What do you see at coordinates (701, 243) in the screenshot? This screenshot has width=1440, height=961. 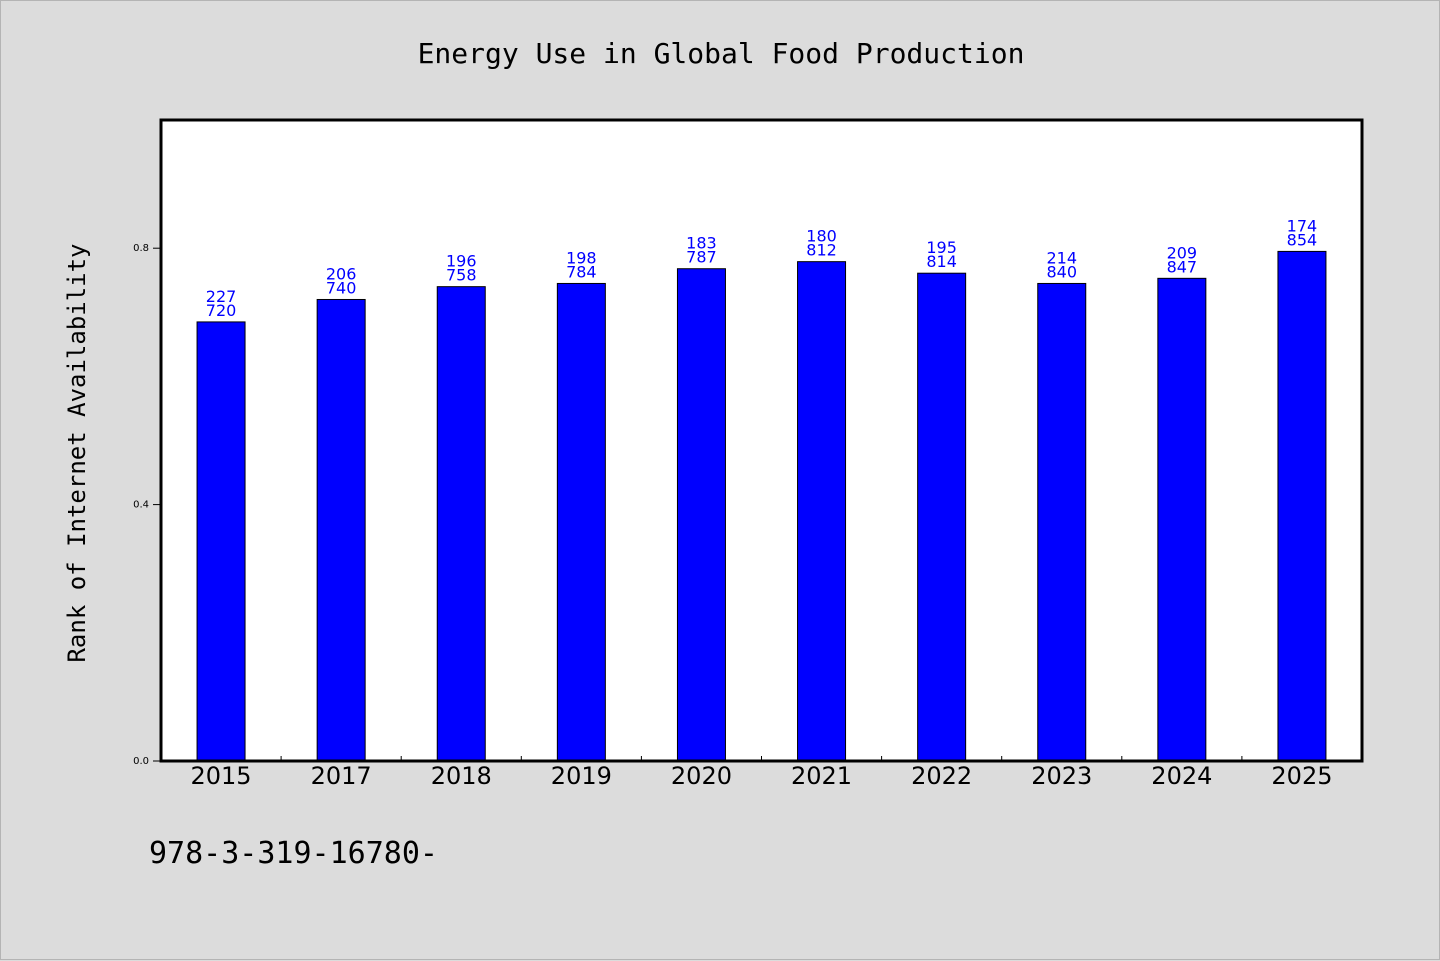 I see `data-label-top: 183` at bounding box center [701, 243].